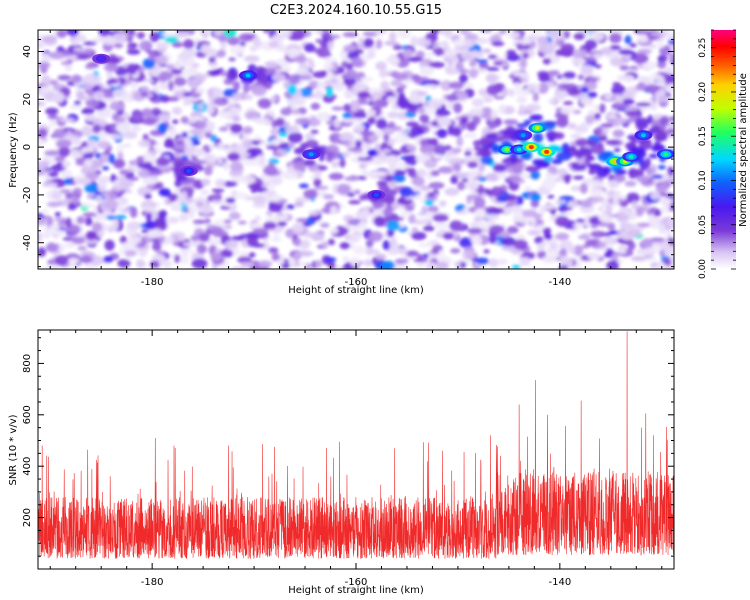 The height and width of the screenshot is (600, 750). Describe the element at coordinates (27, 363) in the screenshot. I see `snr-y-tick-label: 800` at that location.